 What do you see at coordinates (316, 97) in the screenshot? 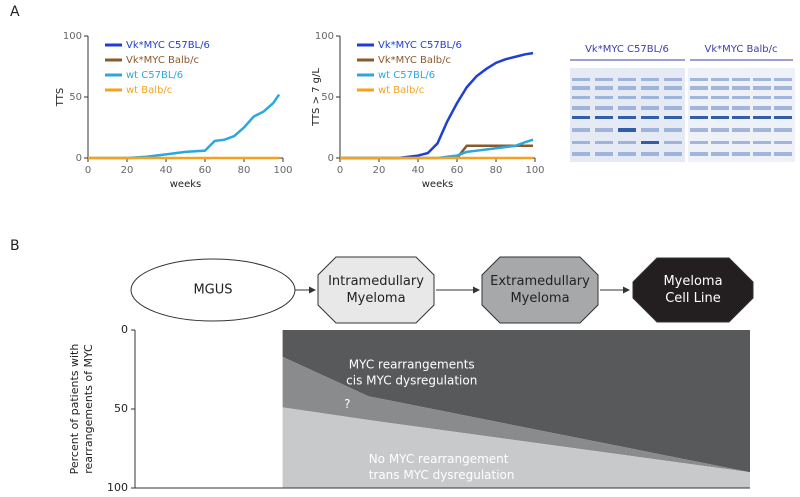
I see `y-axis-label: TTS > 7 g/L` at bounding box center [316, 97].